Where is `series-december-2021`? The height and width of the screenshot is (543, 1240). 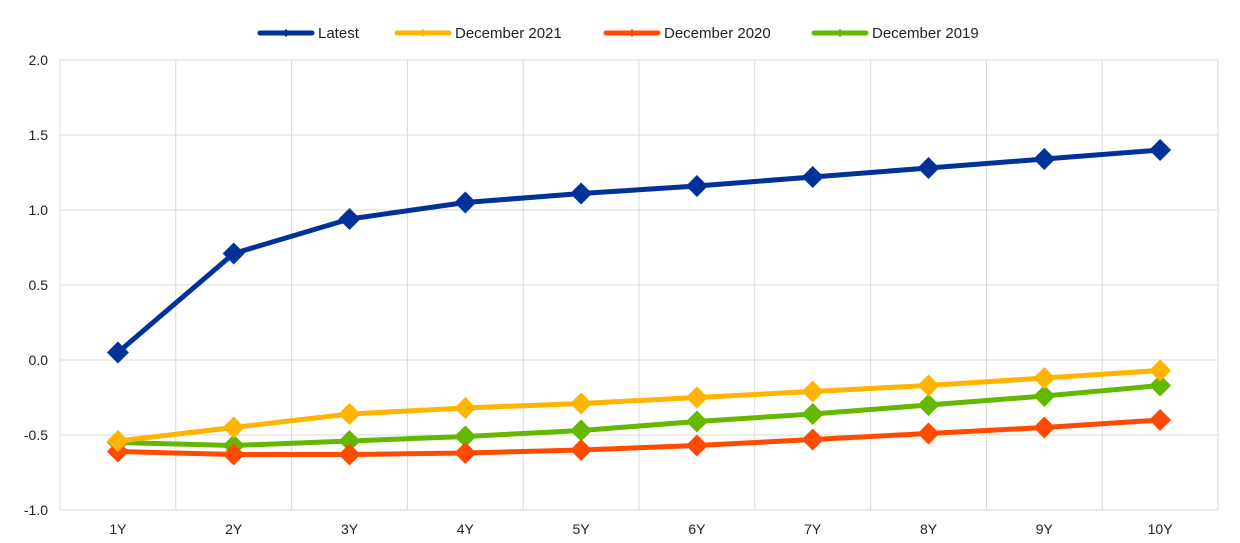
series-december-2021 is located at coordinates (639, 405).